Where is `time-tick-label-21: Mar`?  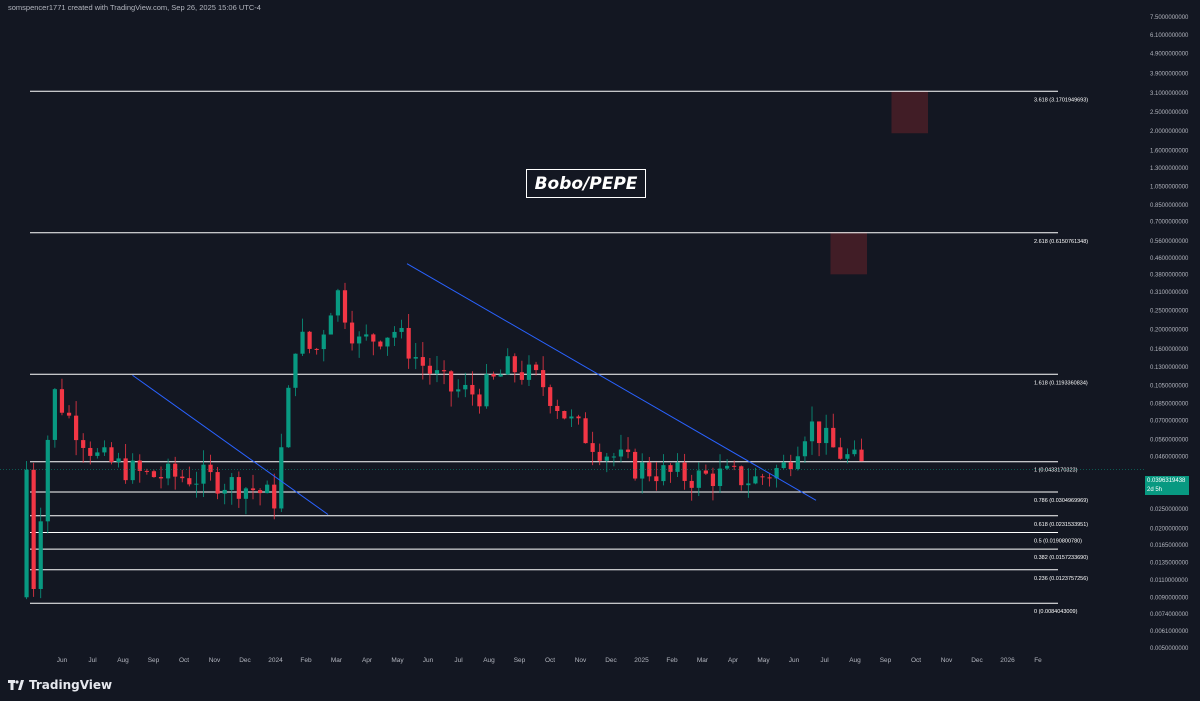 time-tick-label-21: Mar is located at coordinates (703, 660).